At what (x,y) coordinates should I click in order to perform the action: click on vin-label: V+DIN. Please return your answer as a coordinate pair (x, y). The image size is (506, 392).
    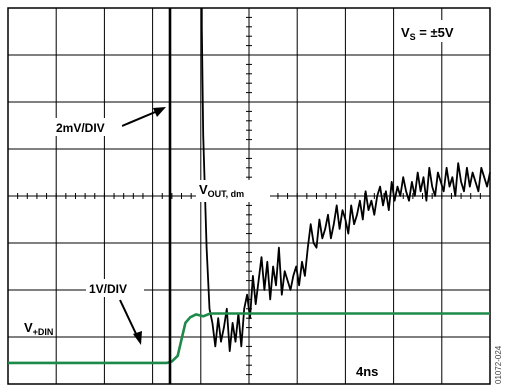
    Looking at the image, I should click on (38, 328).